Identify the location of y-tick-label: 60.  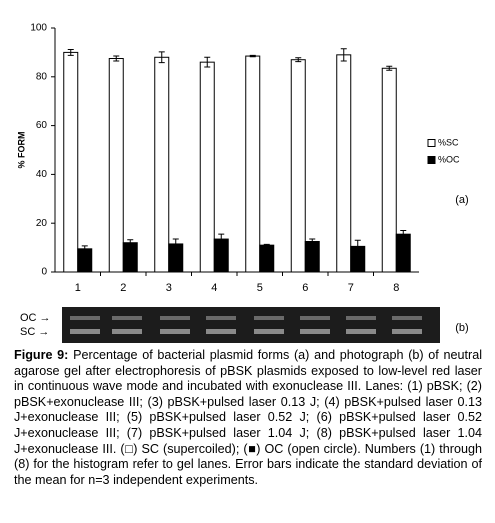
(42, 125).